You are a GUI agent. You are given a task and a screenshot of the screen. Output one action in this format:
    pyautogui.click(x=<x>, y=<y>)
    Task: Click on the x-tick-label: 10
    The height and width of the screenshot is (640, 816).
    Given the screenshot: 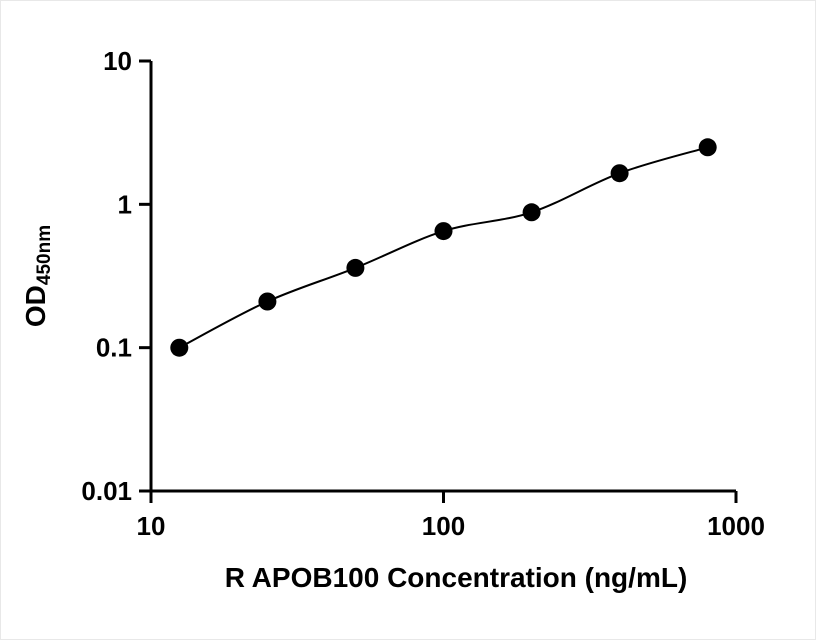 What is the action you would take?
    pyautogui.click(x=151, y=526)
    